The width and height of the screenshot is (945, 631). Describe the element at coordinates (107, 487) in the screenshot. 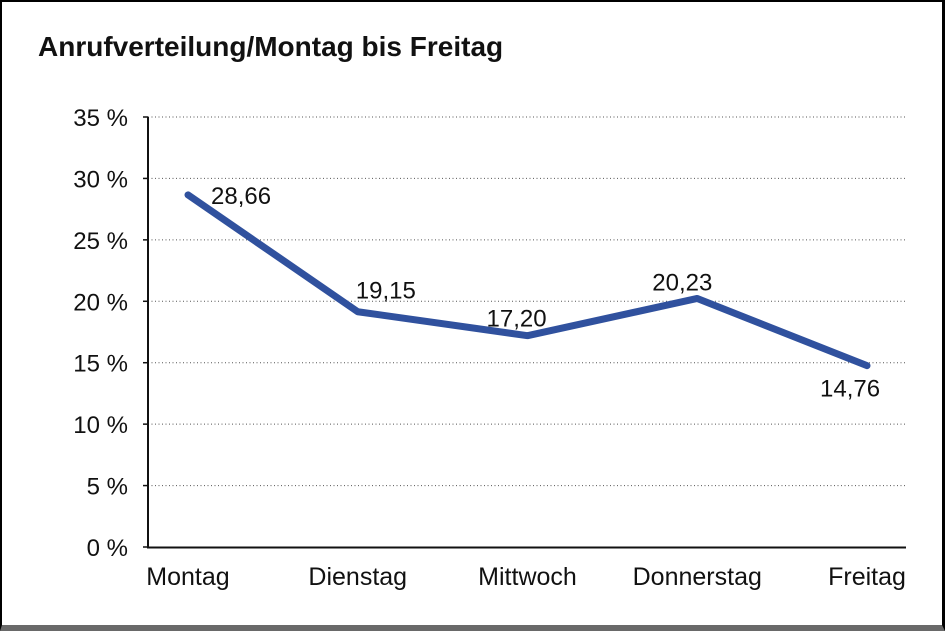

I see `y-axis-tick-label: 5 %` at that location.